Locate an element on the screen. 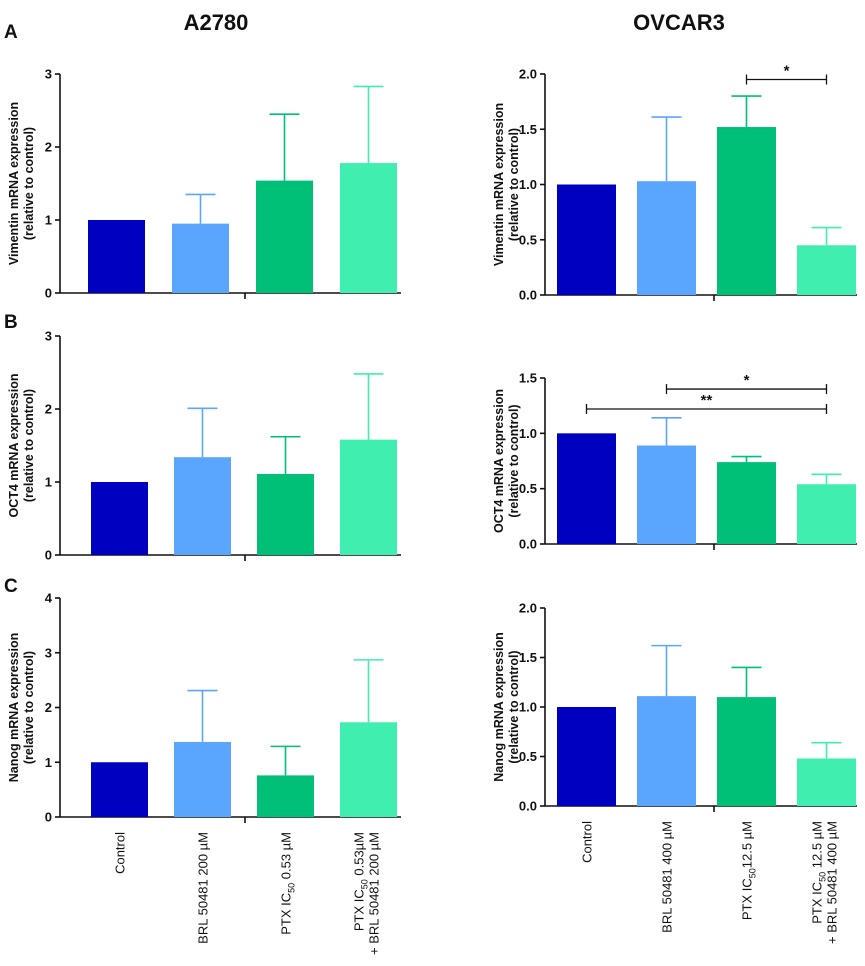 The width and height of the screenshot is (865, 966). y-tick-label: 4 is located at coordinates (49, 598).